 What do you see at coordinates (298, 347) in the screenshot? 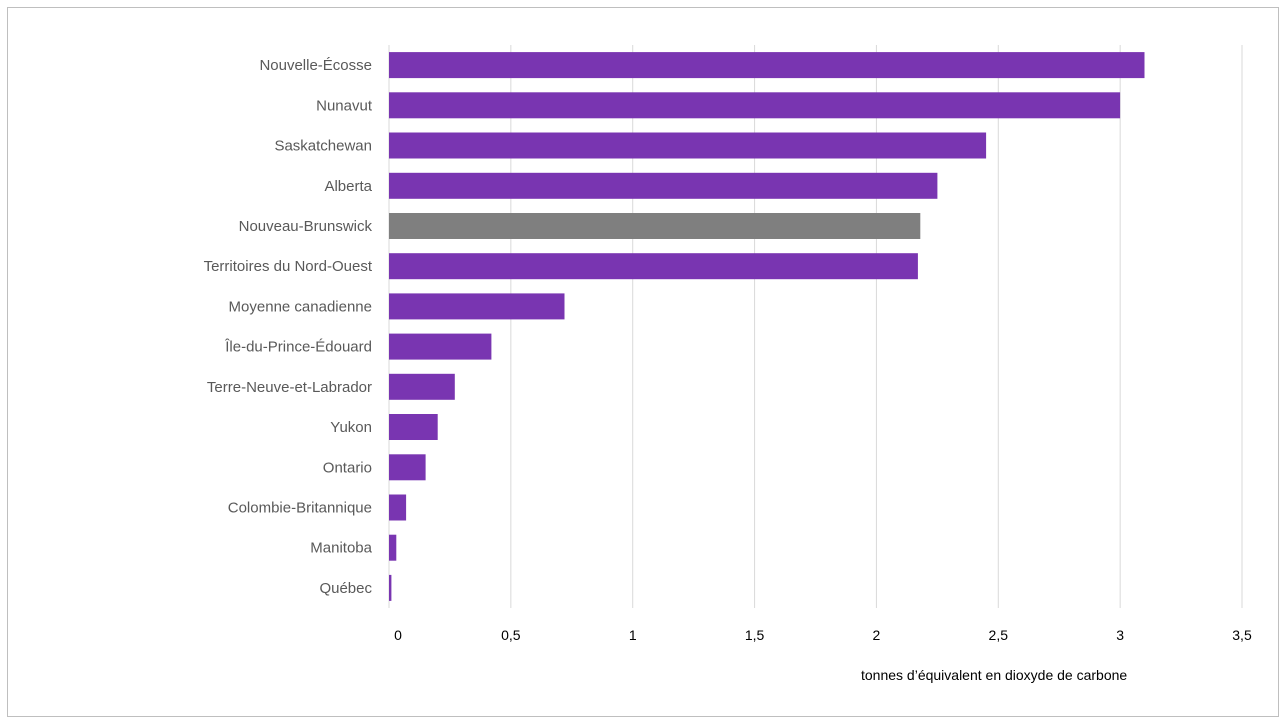
I see `category-label: Île-du-Prince-Édouard` at bounding box center [298, 347].